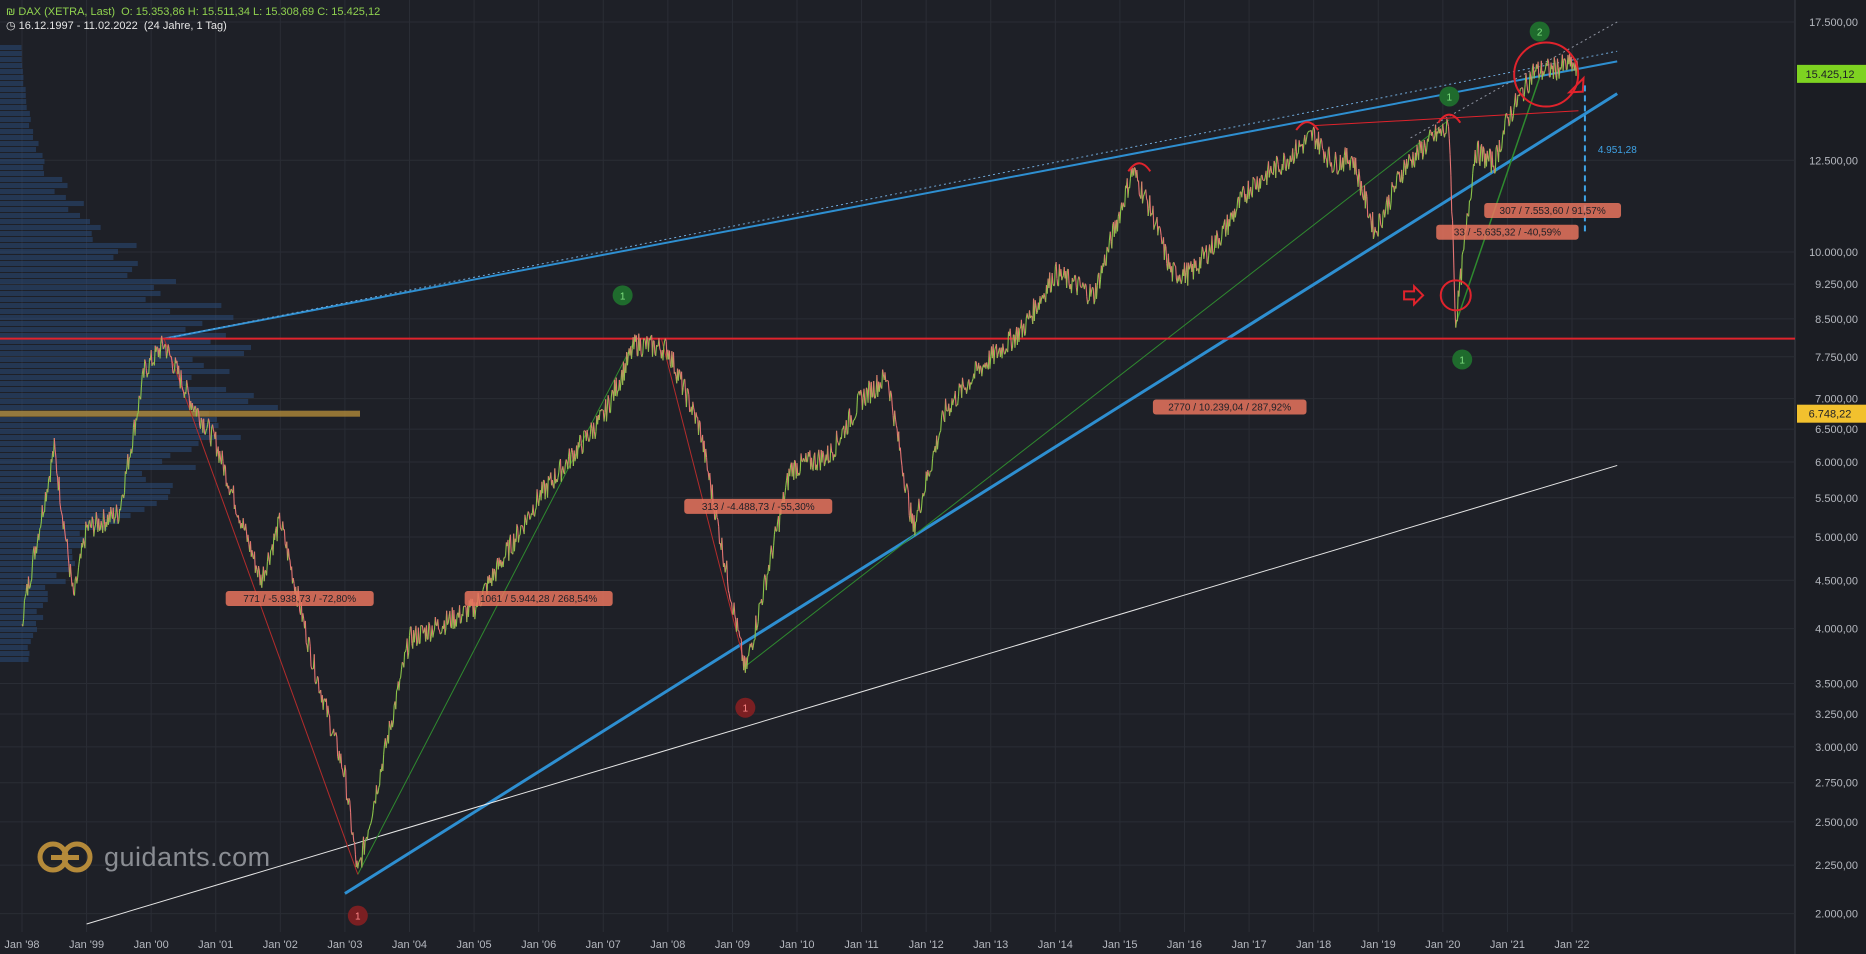 The width and height of the screenshot is (1866, 954). What do you see at coordinates (667, 945) in the screenshot?
I see `x-tick-label: Jan '08` at bounding box center [667, 945].